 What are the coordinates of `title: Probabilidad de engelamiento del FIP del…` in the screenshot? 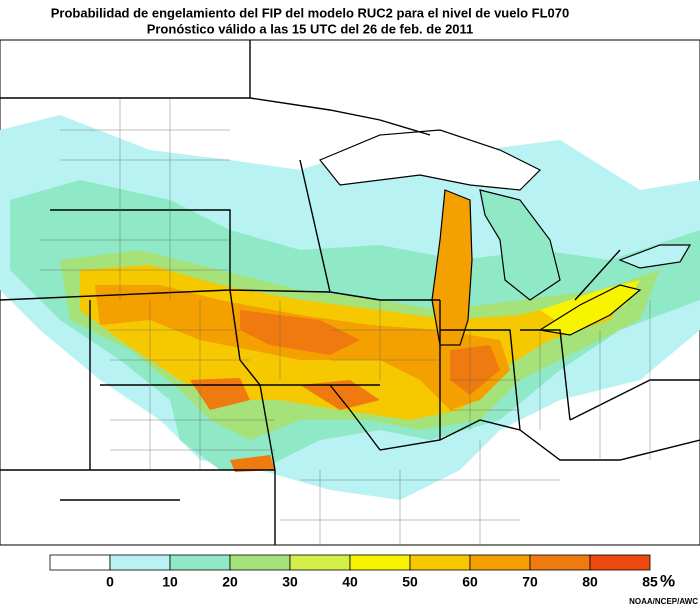 It's located at (310, 12).